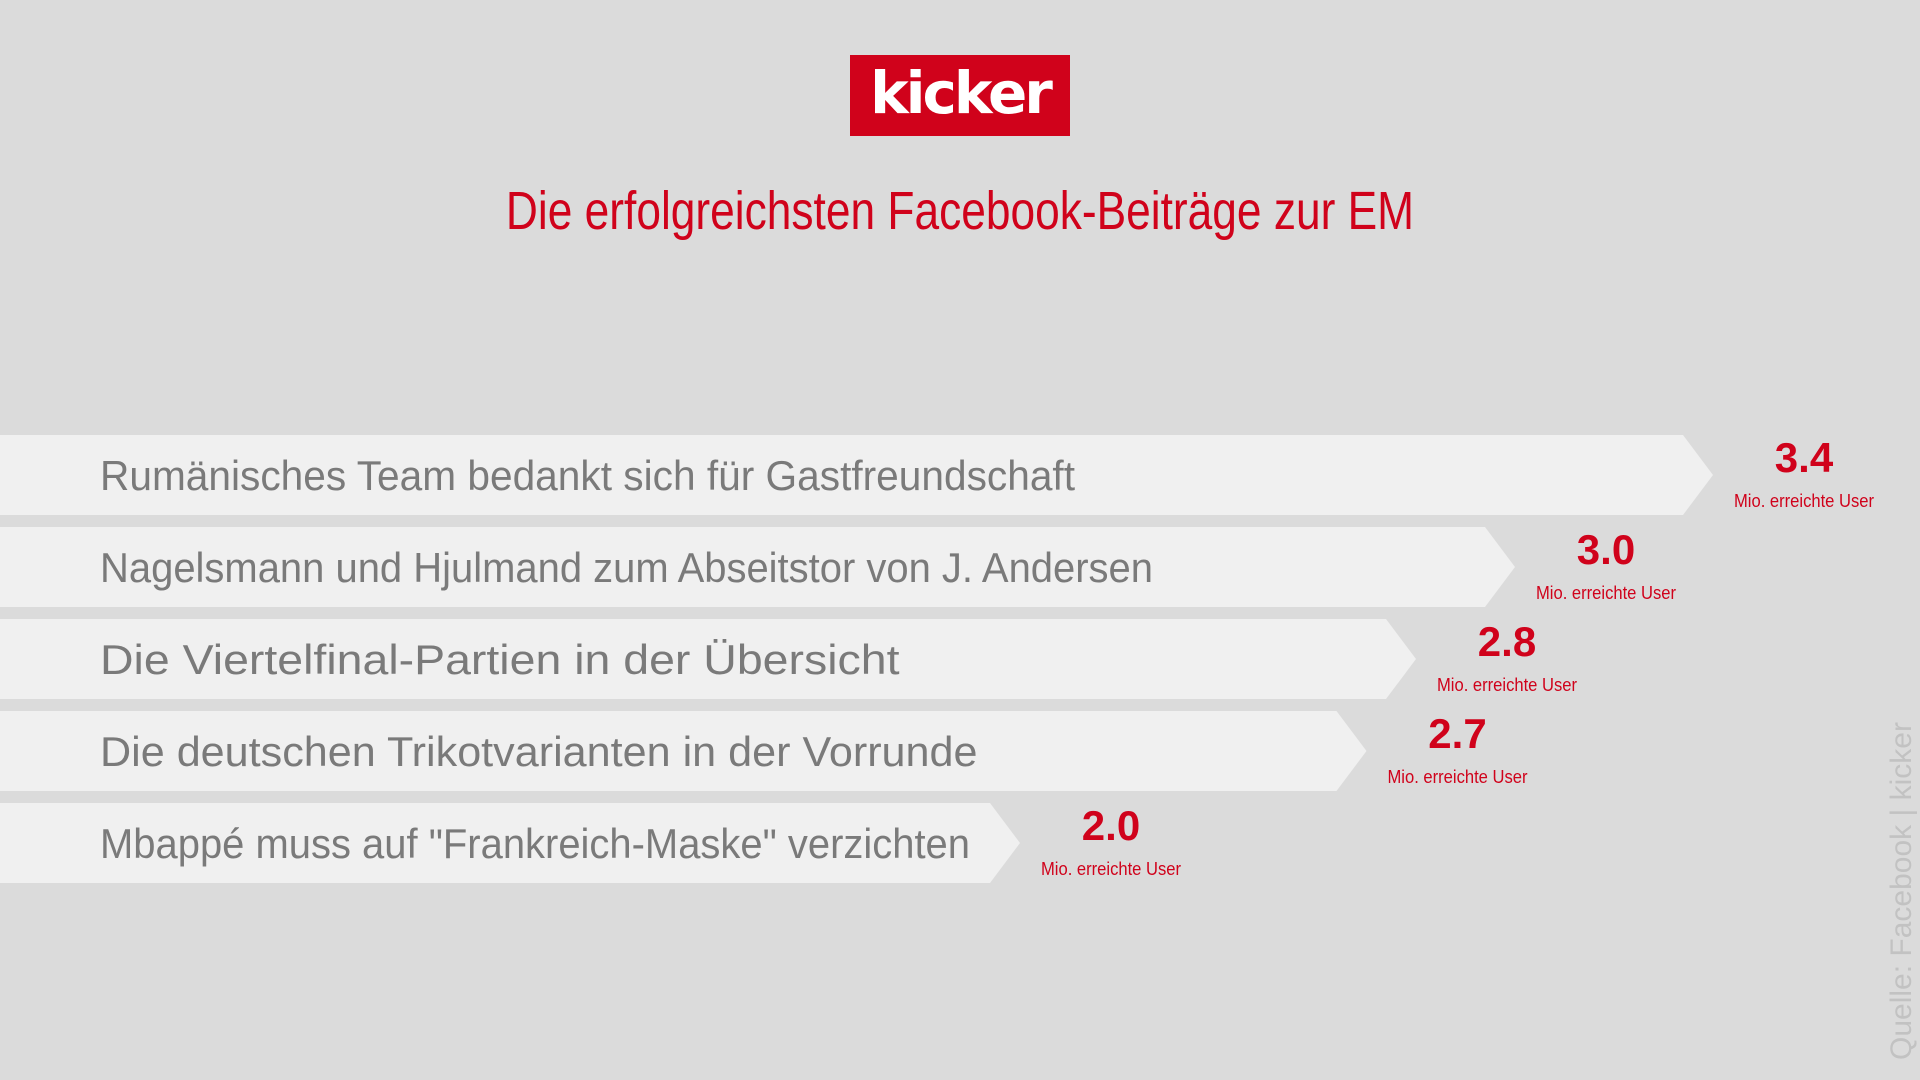 The image size is (1920, 1080). I want to click on source-note: Quelle: Facebook | kicker, so click(1901, 891).